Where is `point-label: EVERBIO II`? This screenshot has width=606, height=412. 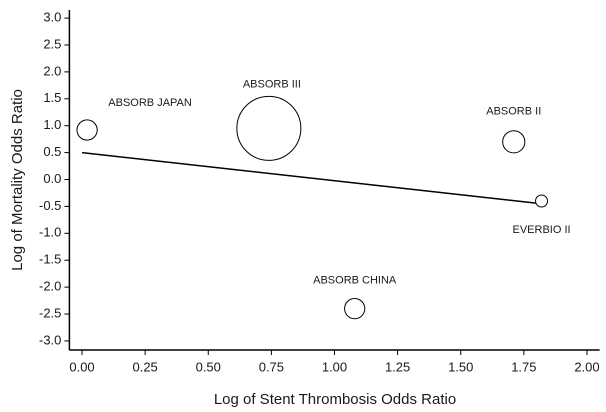
point-label: EVERBIO II is located at coordinates (541, 230).